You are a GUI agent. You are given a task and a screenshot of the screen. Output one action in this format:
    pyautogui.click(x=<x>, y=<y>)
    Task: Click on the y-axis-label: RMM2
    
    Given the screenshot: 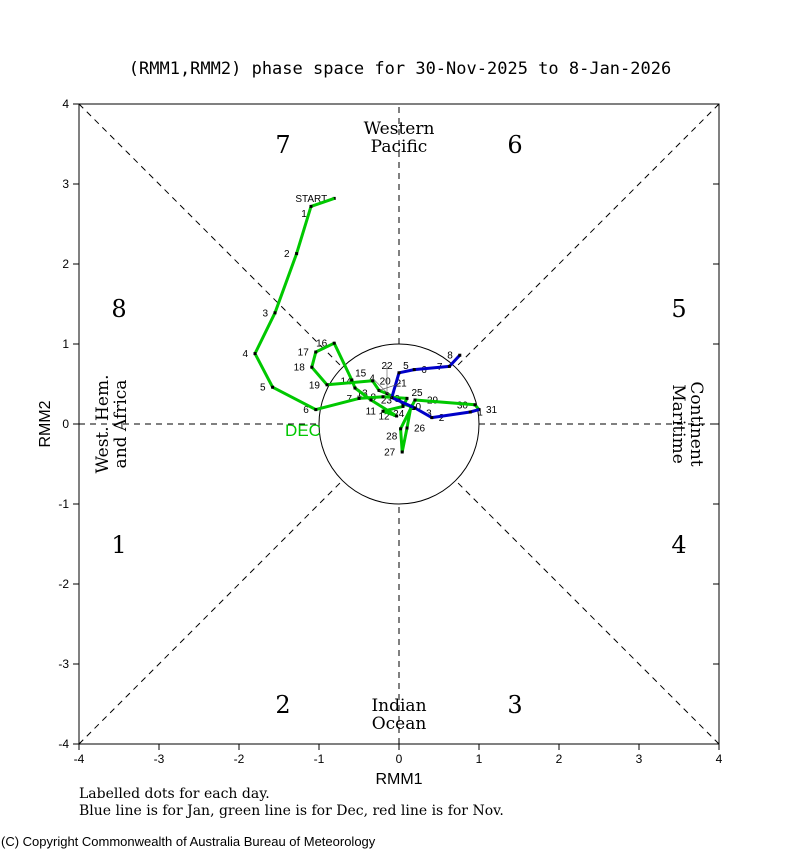 What is the action you would take?
    pyautogui.click(x=45, y=423)
    